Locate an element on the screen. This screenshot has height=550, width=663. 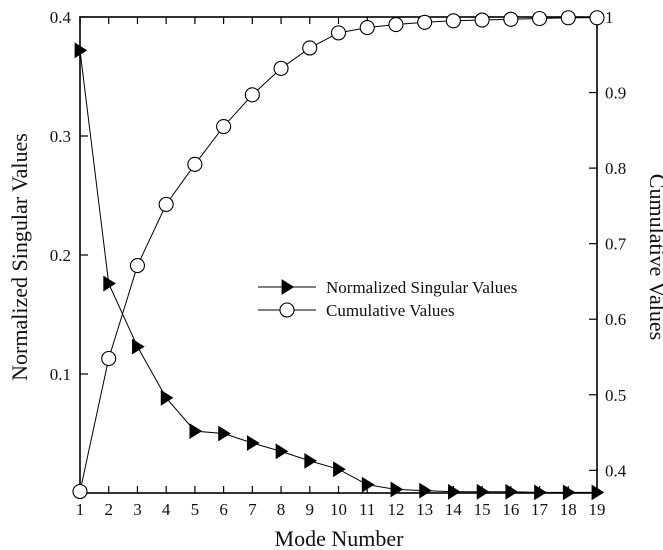
x-tick-label: 3 is located at coordinates (137, 509).